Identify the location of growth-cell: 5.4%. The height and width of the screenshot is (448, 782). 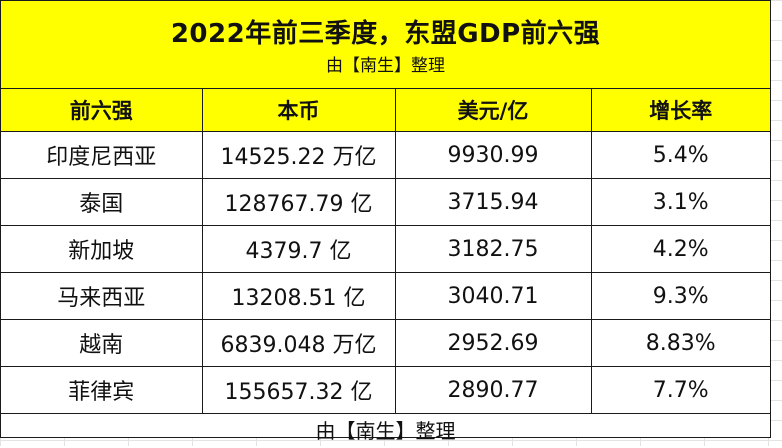
(680, 155).